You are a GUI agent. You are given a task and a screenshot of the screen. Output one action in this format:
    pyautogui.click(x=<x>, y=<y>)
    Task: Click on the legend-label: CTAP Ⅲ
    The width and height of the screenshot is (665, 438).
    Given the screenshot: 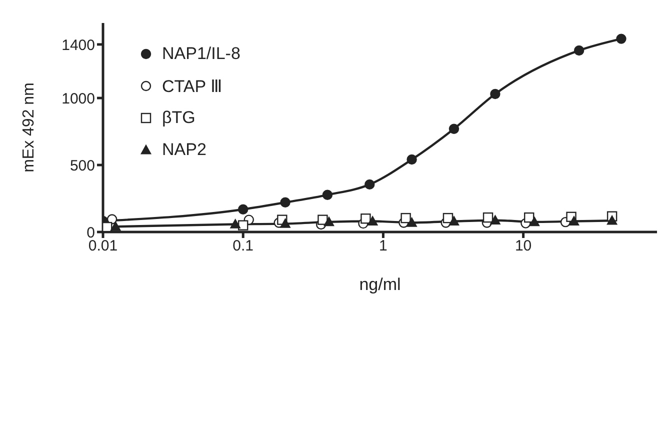 What is the action you would take?
    pyautogui.click(x=192, y=86)
    